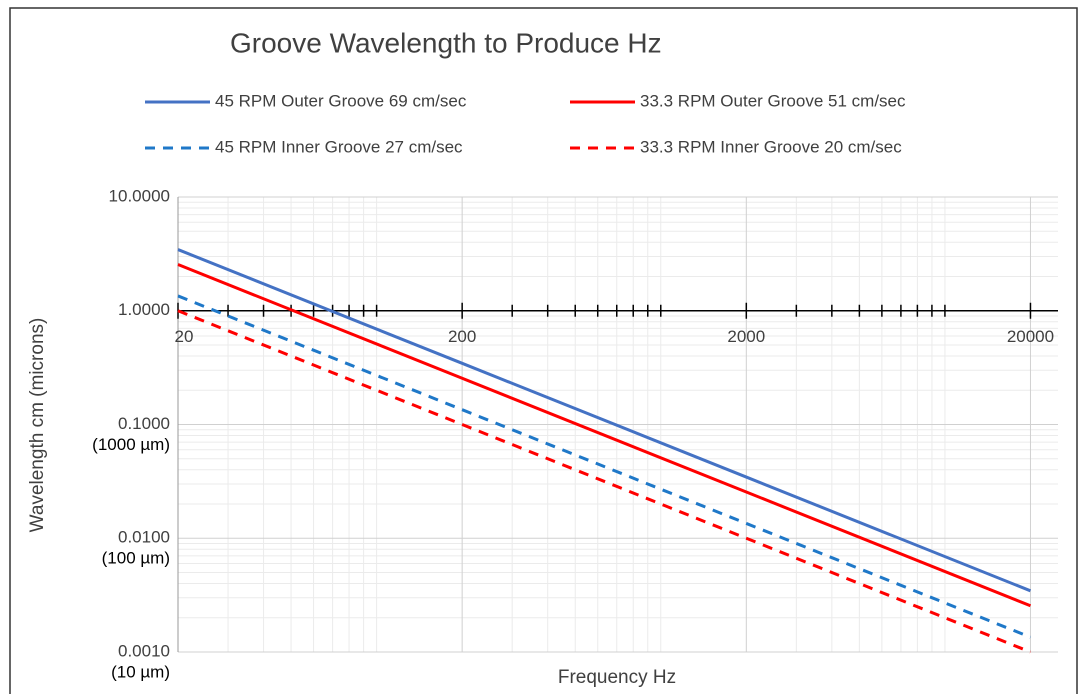 The width and height of the screenshot is (1087, 694). What do you see at coordinates (617, 677) in the screenshot?
I see `x-axis-title: Frequency Hz` at bounding box center [617, 677].